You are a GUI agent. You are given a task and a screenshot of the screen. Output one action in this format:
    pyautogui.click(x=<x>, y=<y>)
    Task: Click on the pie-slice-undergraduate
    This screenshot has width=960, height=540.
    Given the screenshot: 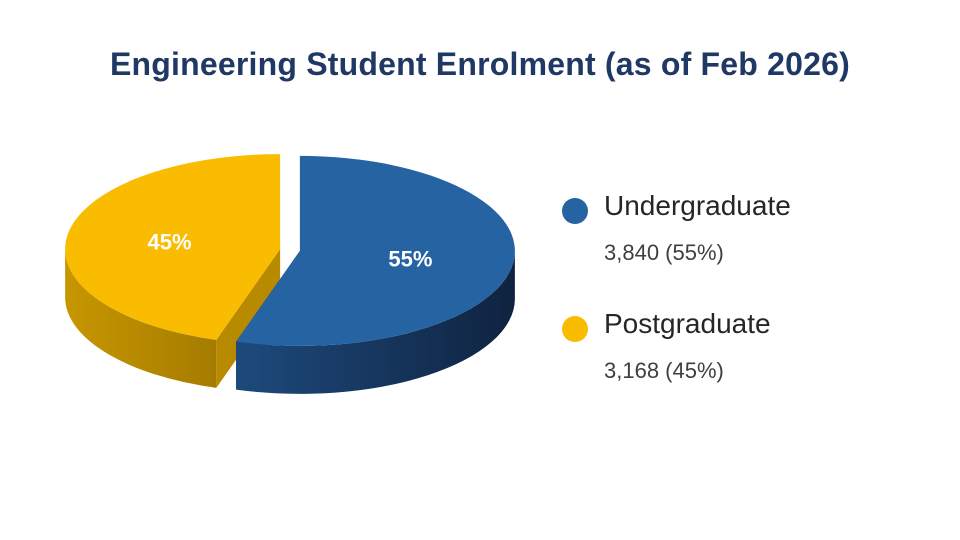 What is the action you would take?
    pyautogui.click(x=375, y=250)
    